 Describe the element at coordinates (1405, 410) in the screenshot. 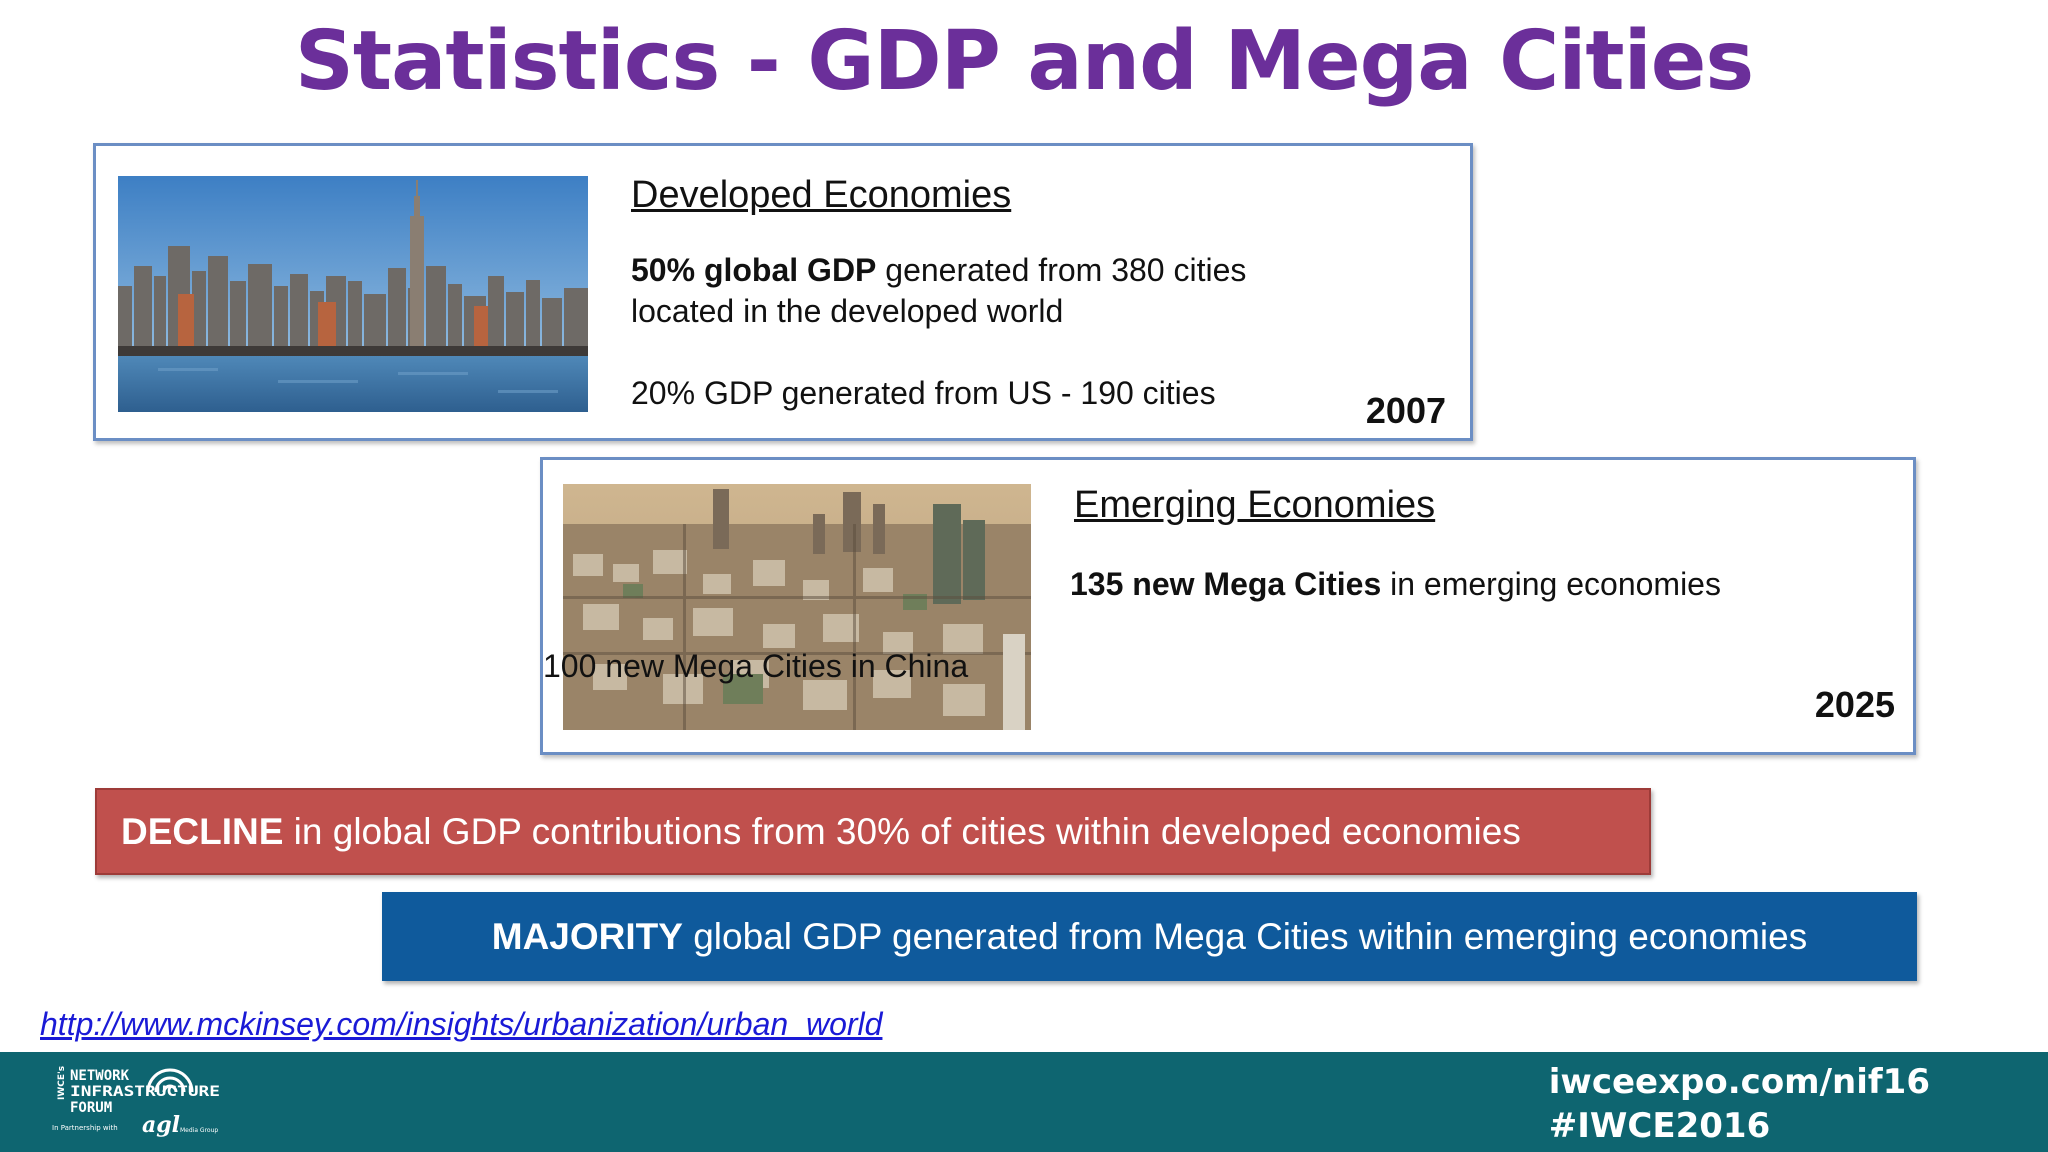

I see `developed-year: 2007` at that location.